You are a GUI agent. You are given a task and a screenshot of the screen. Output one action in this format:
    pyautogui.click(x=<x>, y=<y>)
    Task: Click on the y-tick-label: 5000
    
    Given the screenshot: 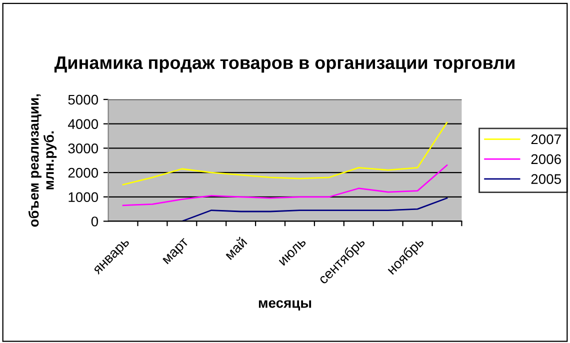 What is the action you would take?
    pyautogui.click(x=83, y=99)
    